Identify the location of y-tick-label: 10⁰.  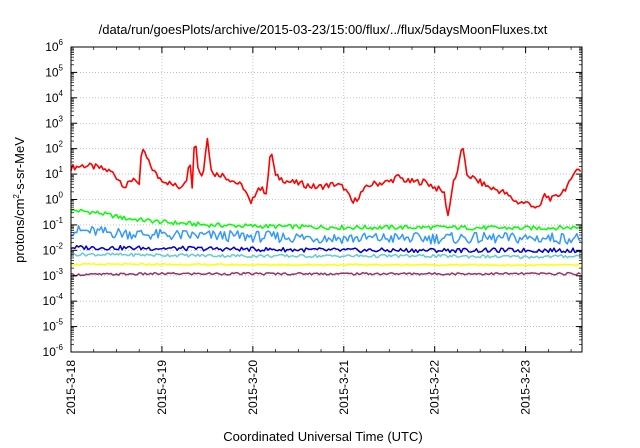
(54, 199).